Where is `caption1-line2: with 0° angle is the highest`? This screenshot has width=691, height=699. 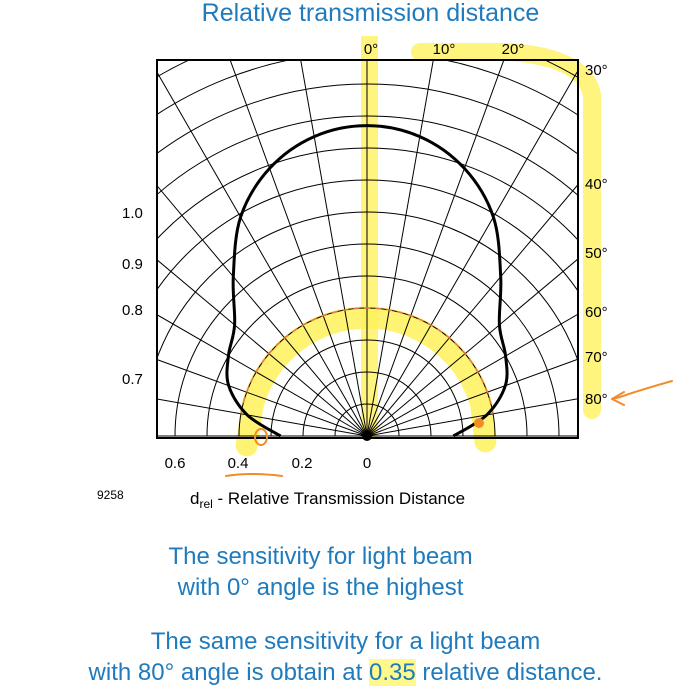
caption1-line2: with 0° angle is the highest is located at coordinates (320, 587).